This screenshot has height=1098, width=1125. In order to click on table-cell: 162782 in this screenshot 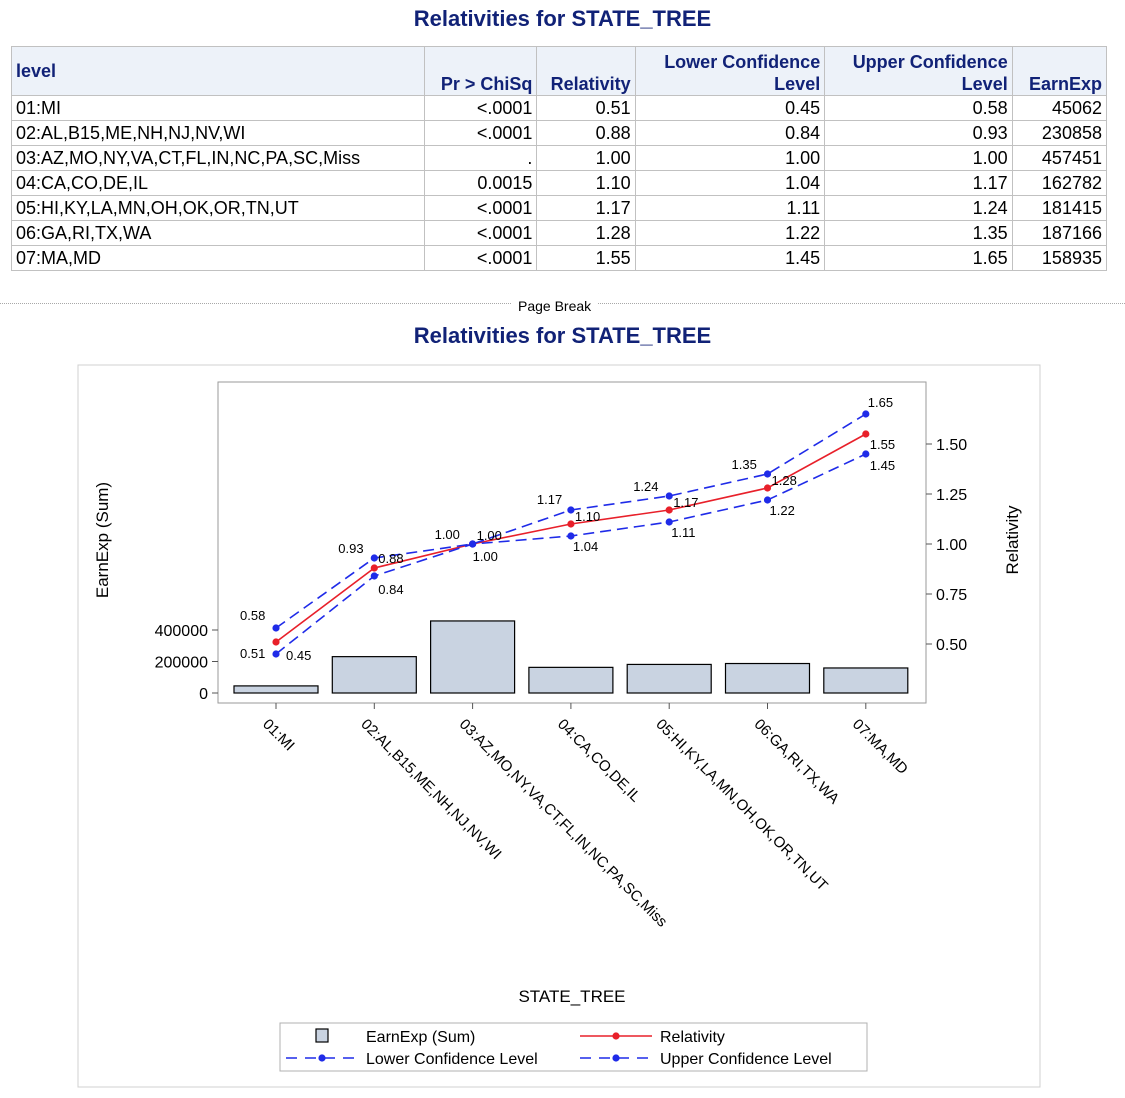, I will do `click(1059, 183)`.